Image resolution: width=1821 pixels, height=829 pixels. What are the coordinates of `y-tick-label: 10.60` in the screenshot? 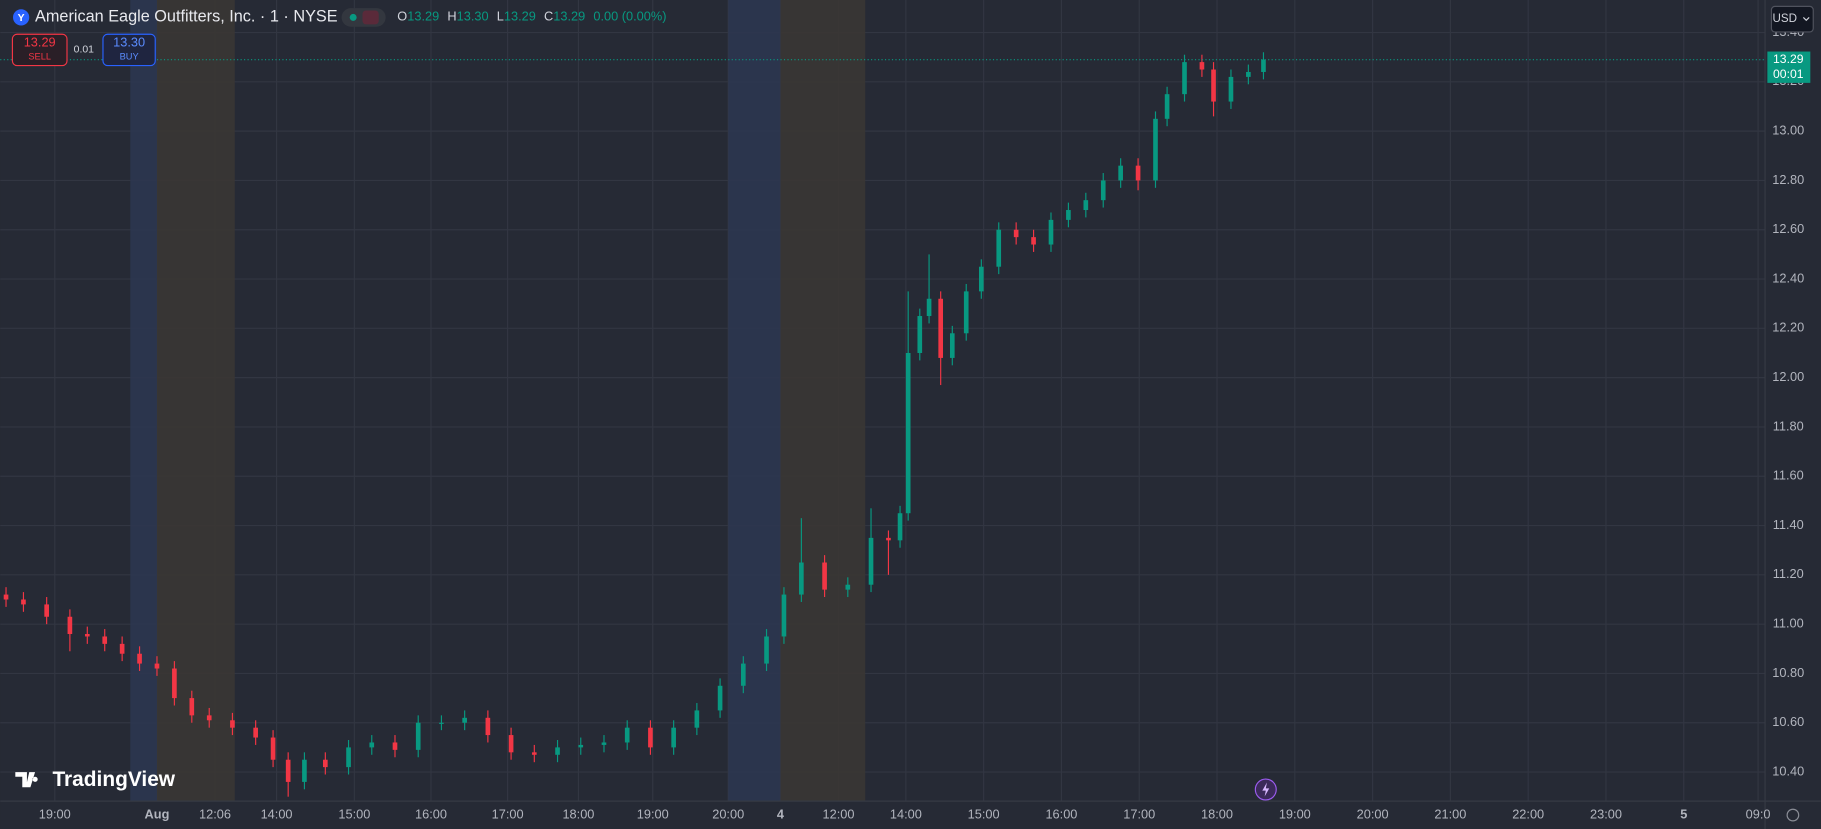 It's located at (1788, 721).